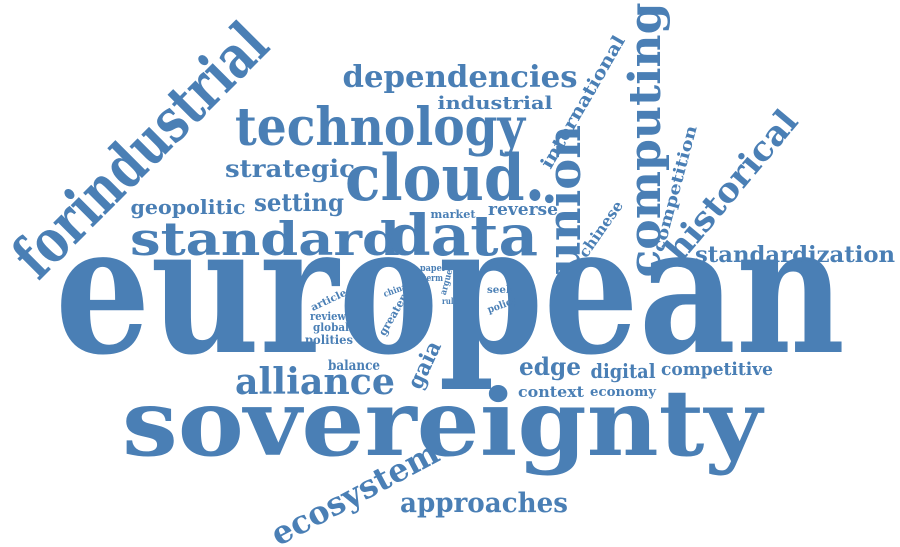  I want to click on word-market: market, so click(454, 214).